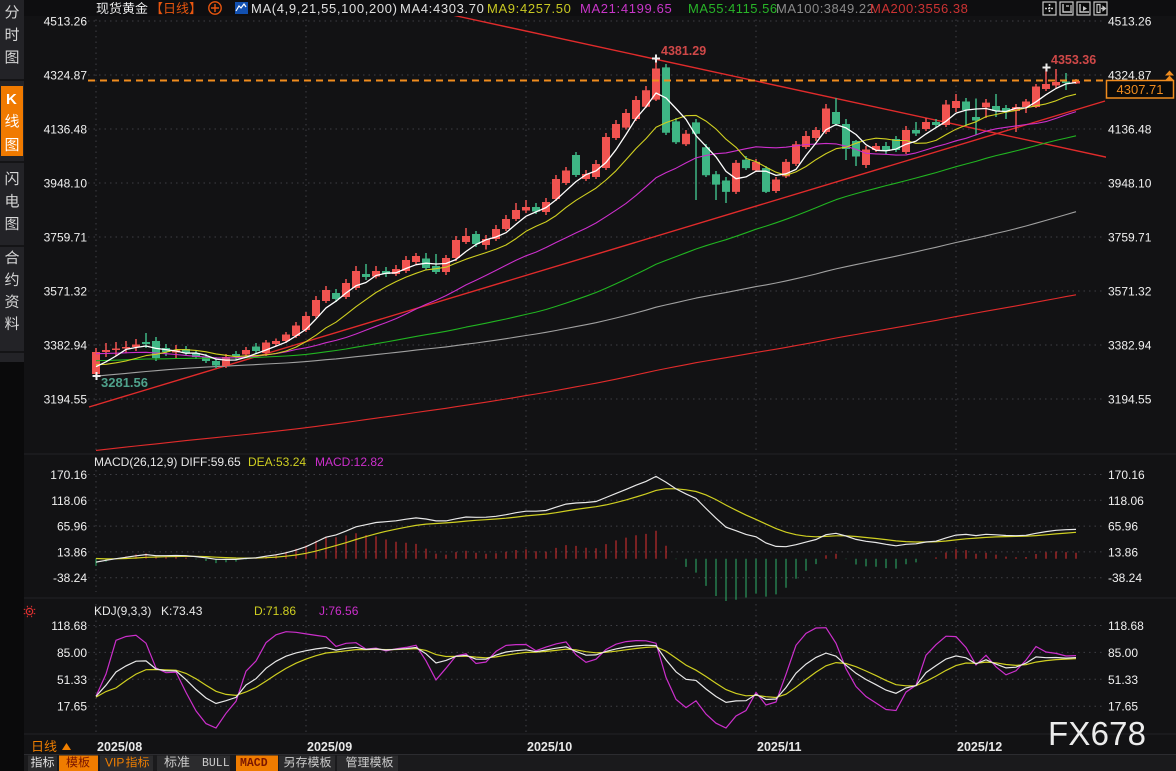 Image resolution: width=1176 pixels, height=771 pixels. I want to click on svg-text: K, so click(11, 99).